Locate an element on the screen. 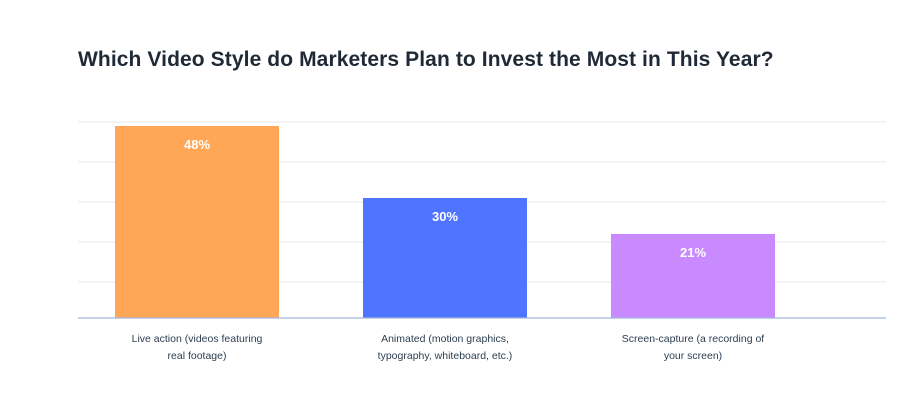  bar-value-label: 21% is located at coordinates (693, 252).